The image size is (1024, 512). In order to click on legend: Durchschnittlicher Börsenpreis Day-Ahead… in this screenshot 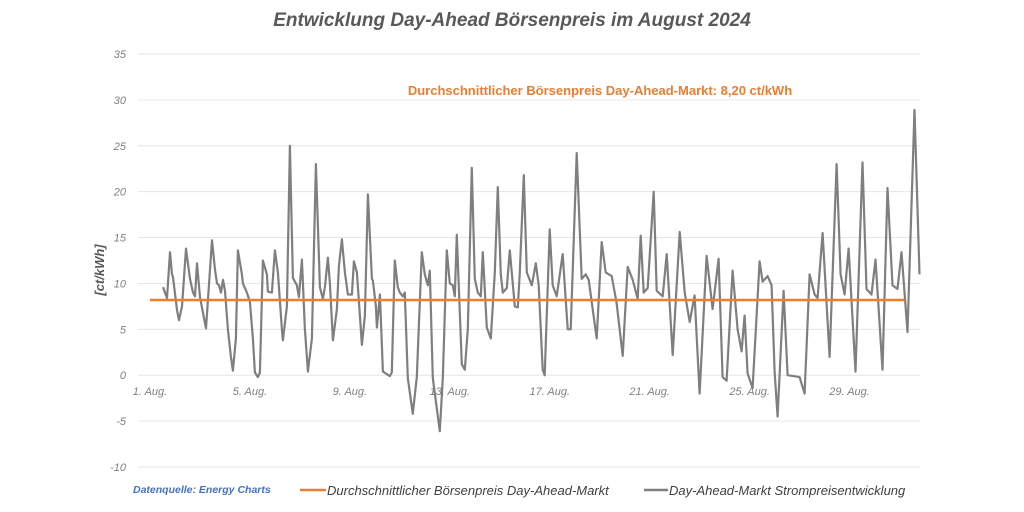, I will do `click(603, 490)`.